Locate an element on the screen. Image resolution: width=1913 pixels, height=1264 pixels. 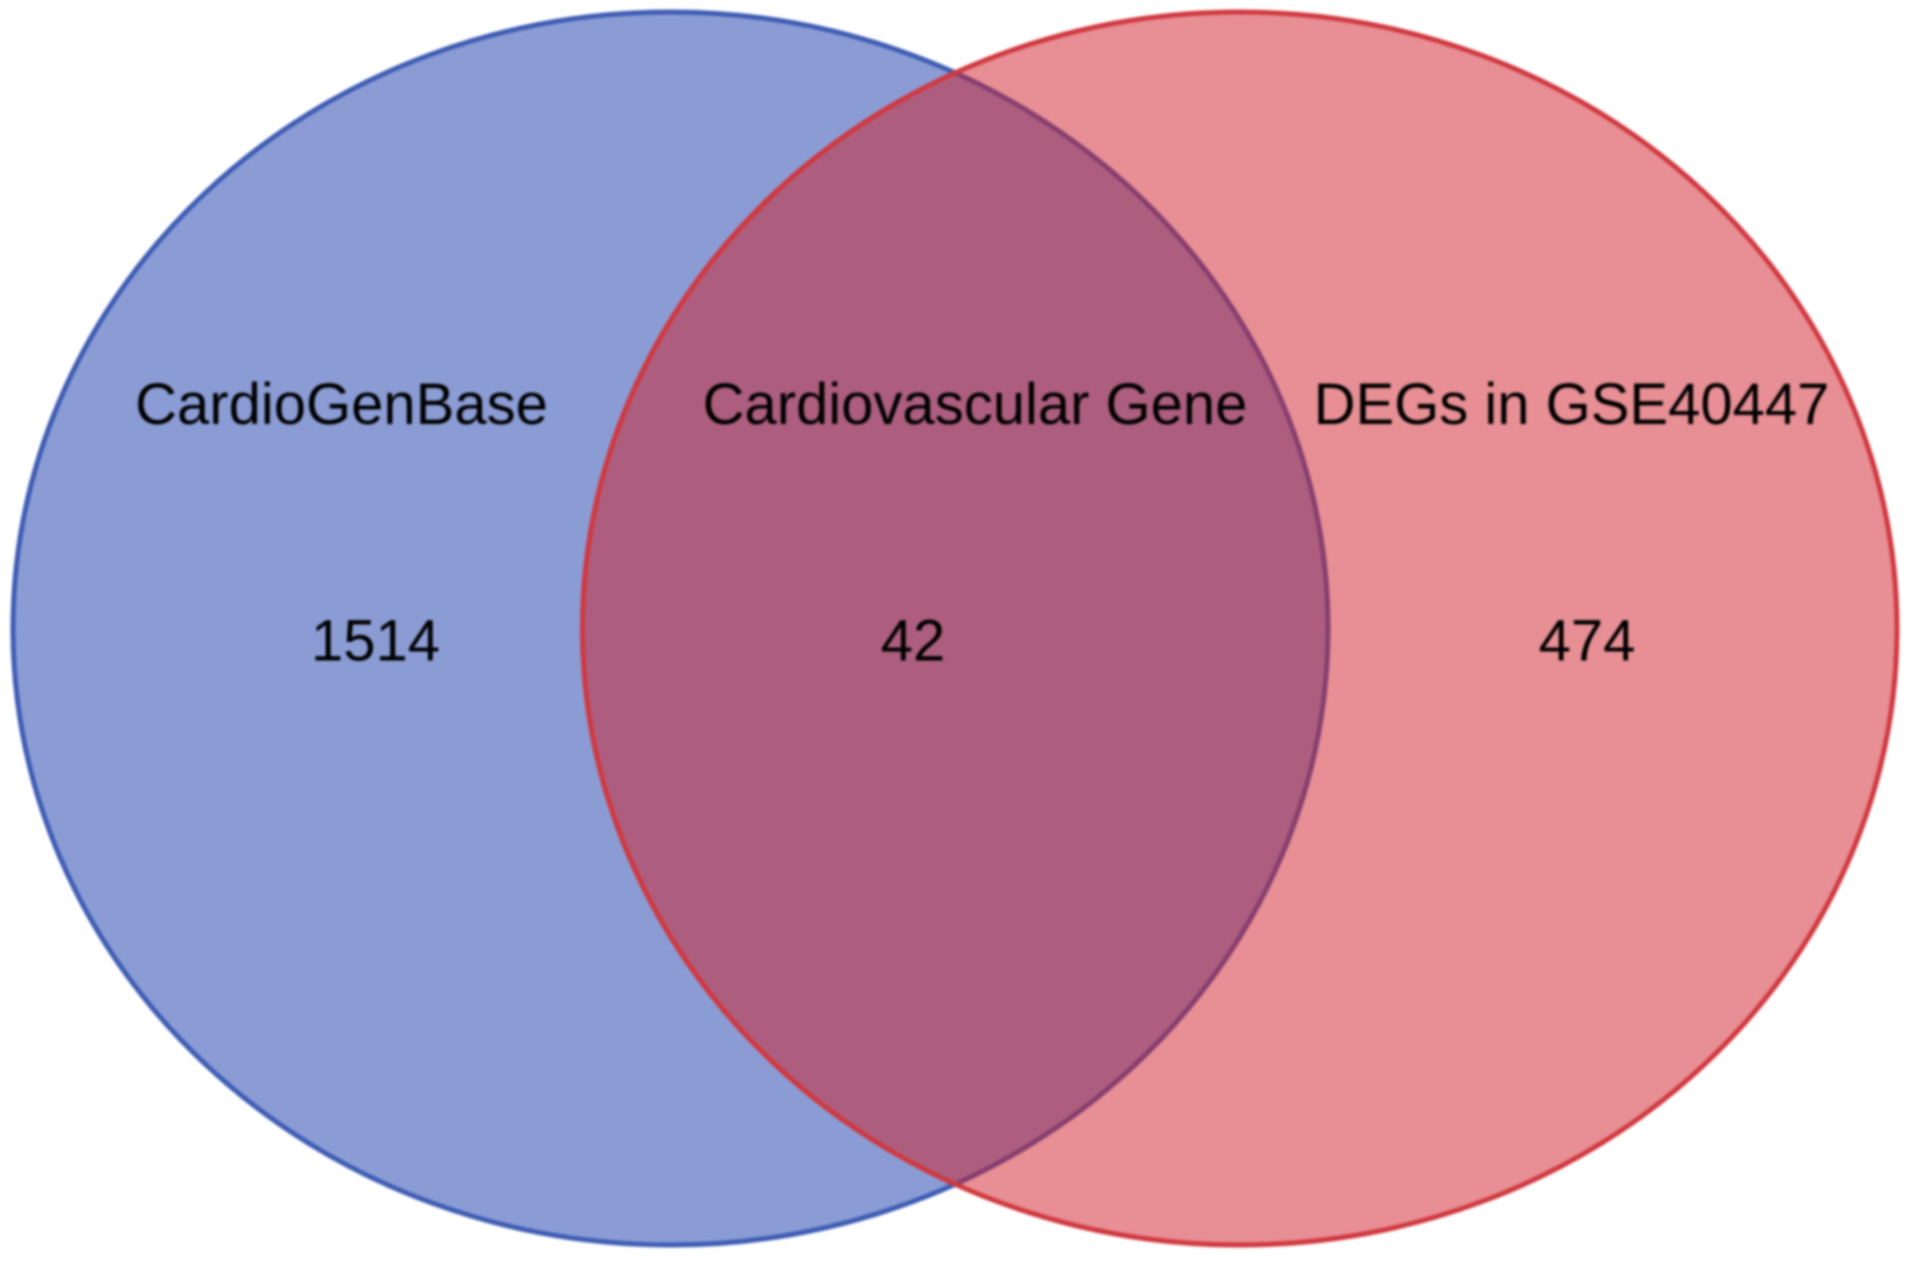
svg-text: 474 is located at coordinates (1587, 641).